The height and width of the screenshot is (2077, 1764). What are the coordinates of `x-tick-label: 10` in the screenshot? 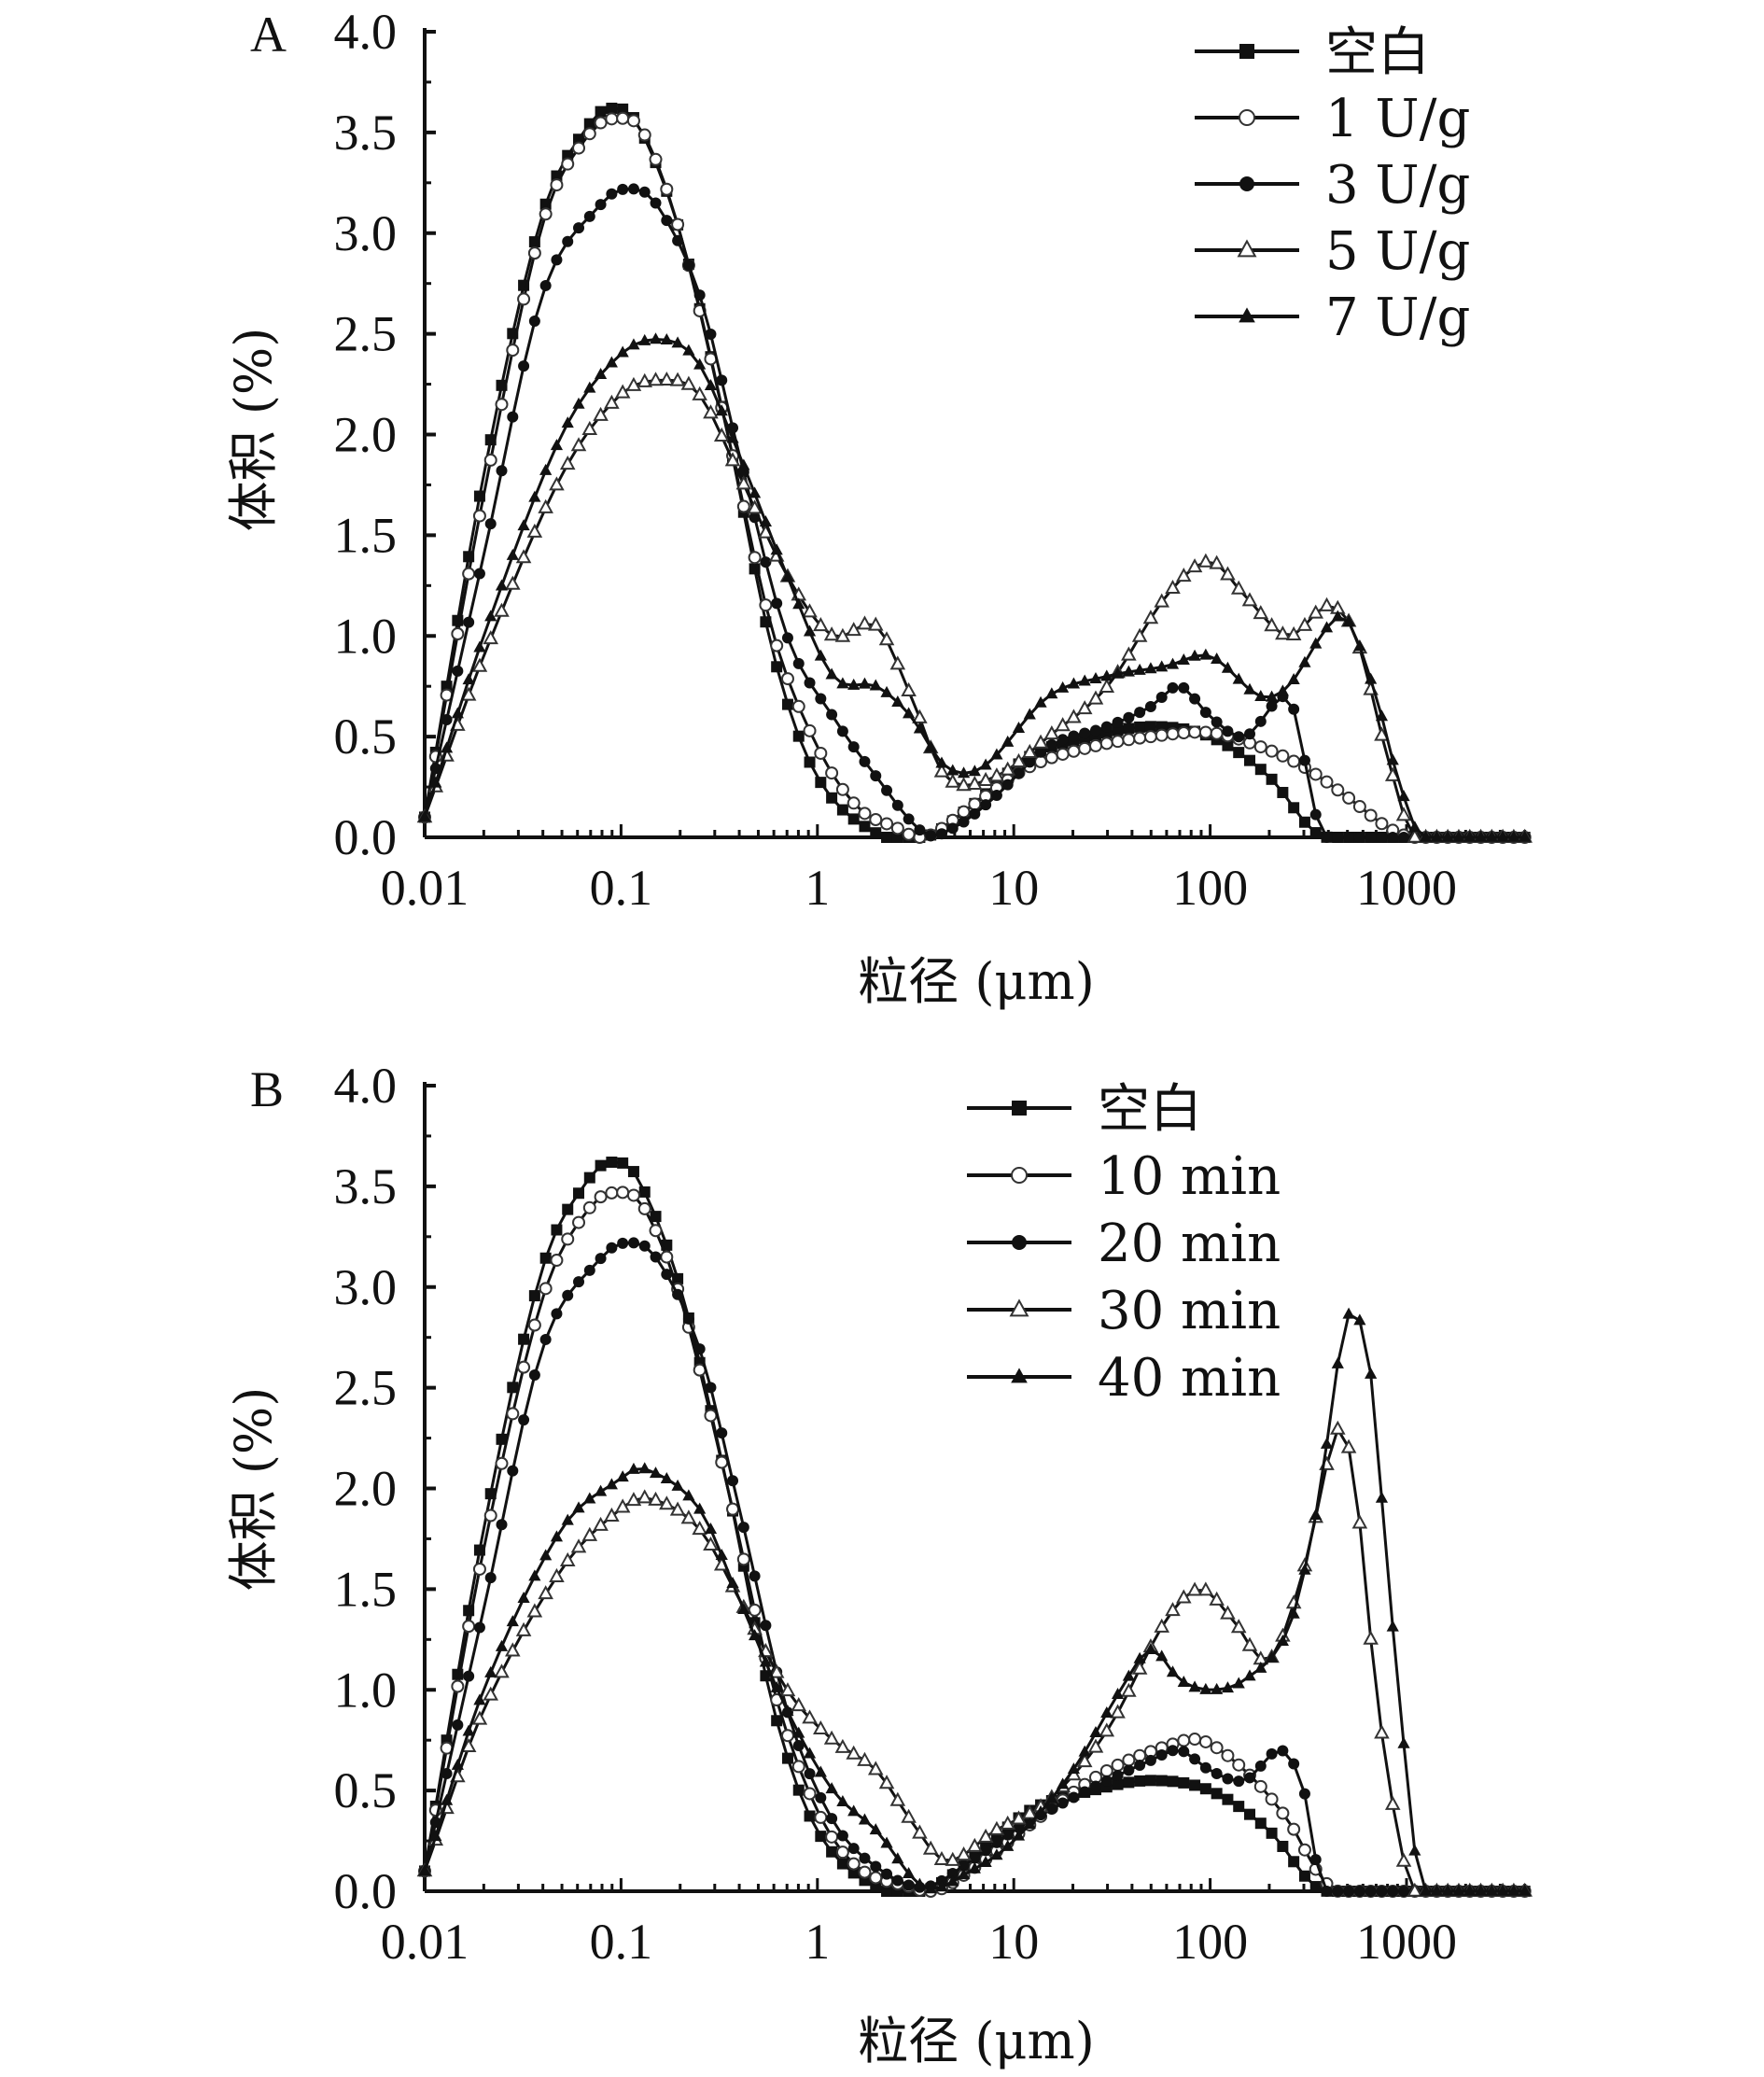 It's located at (1013, 1942).